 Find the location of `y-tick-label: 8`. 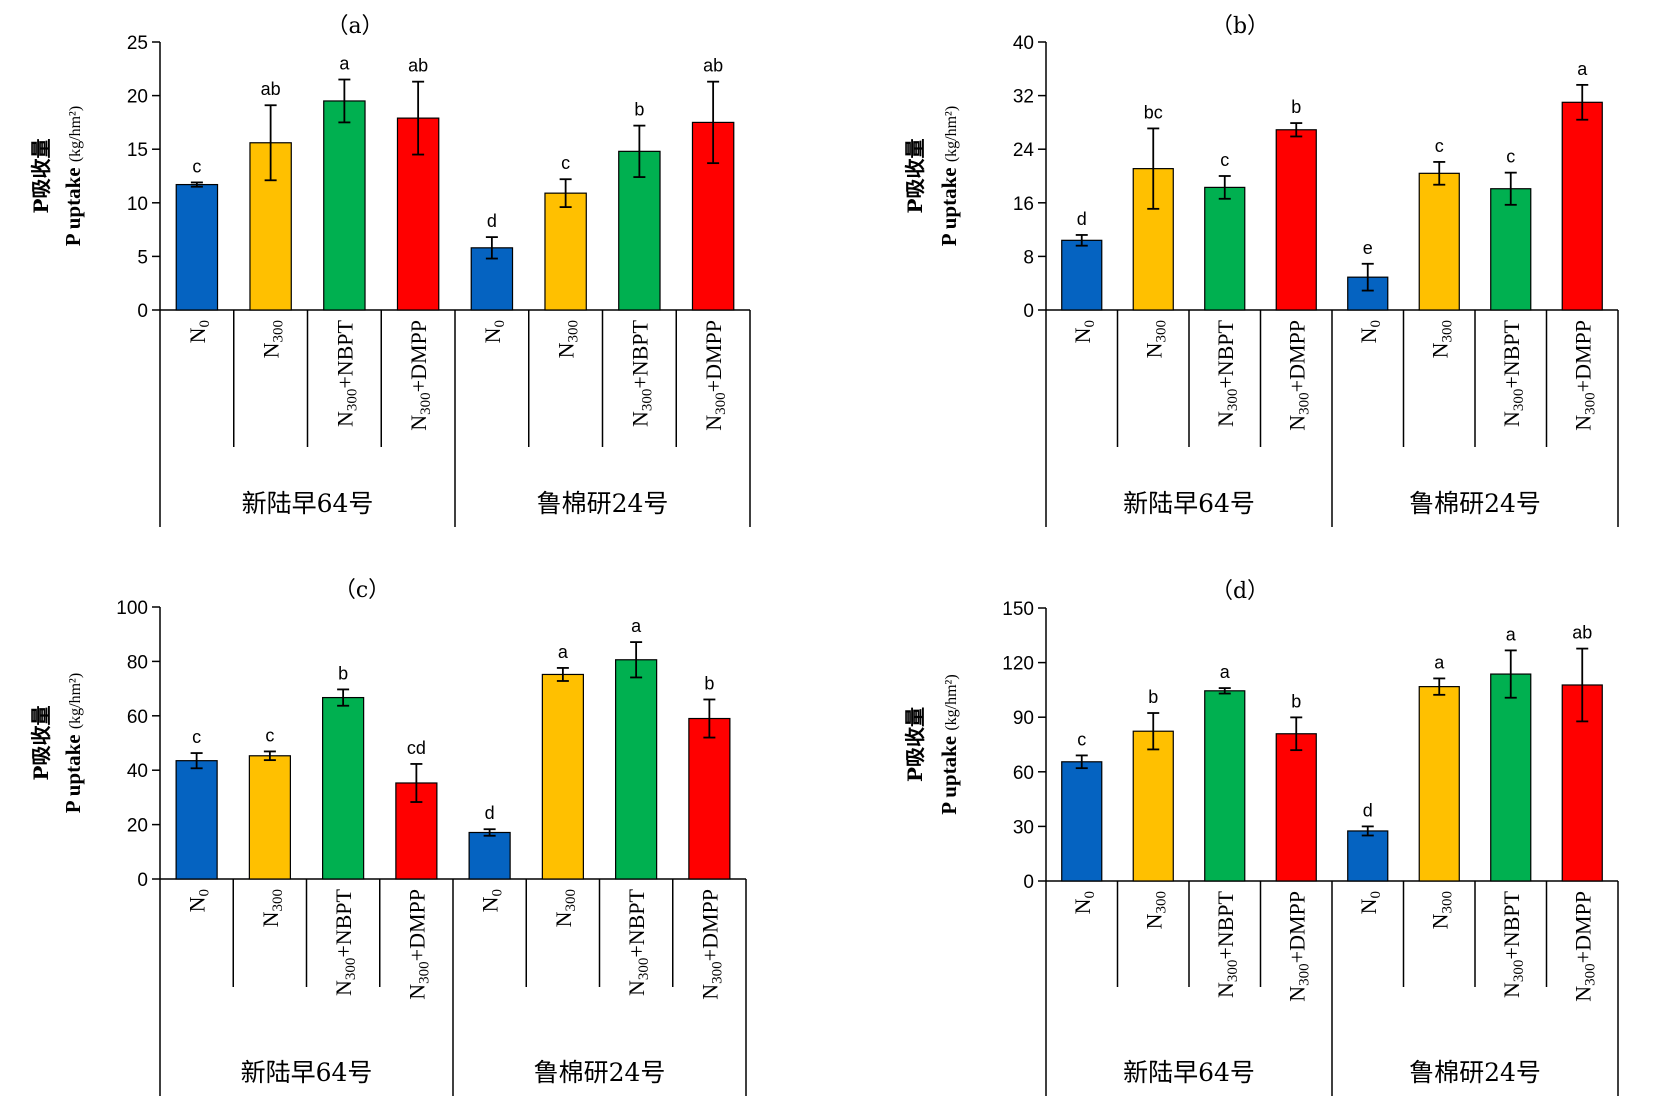

y-tick-label: 8 is located at coordinates (1028, 257).